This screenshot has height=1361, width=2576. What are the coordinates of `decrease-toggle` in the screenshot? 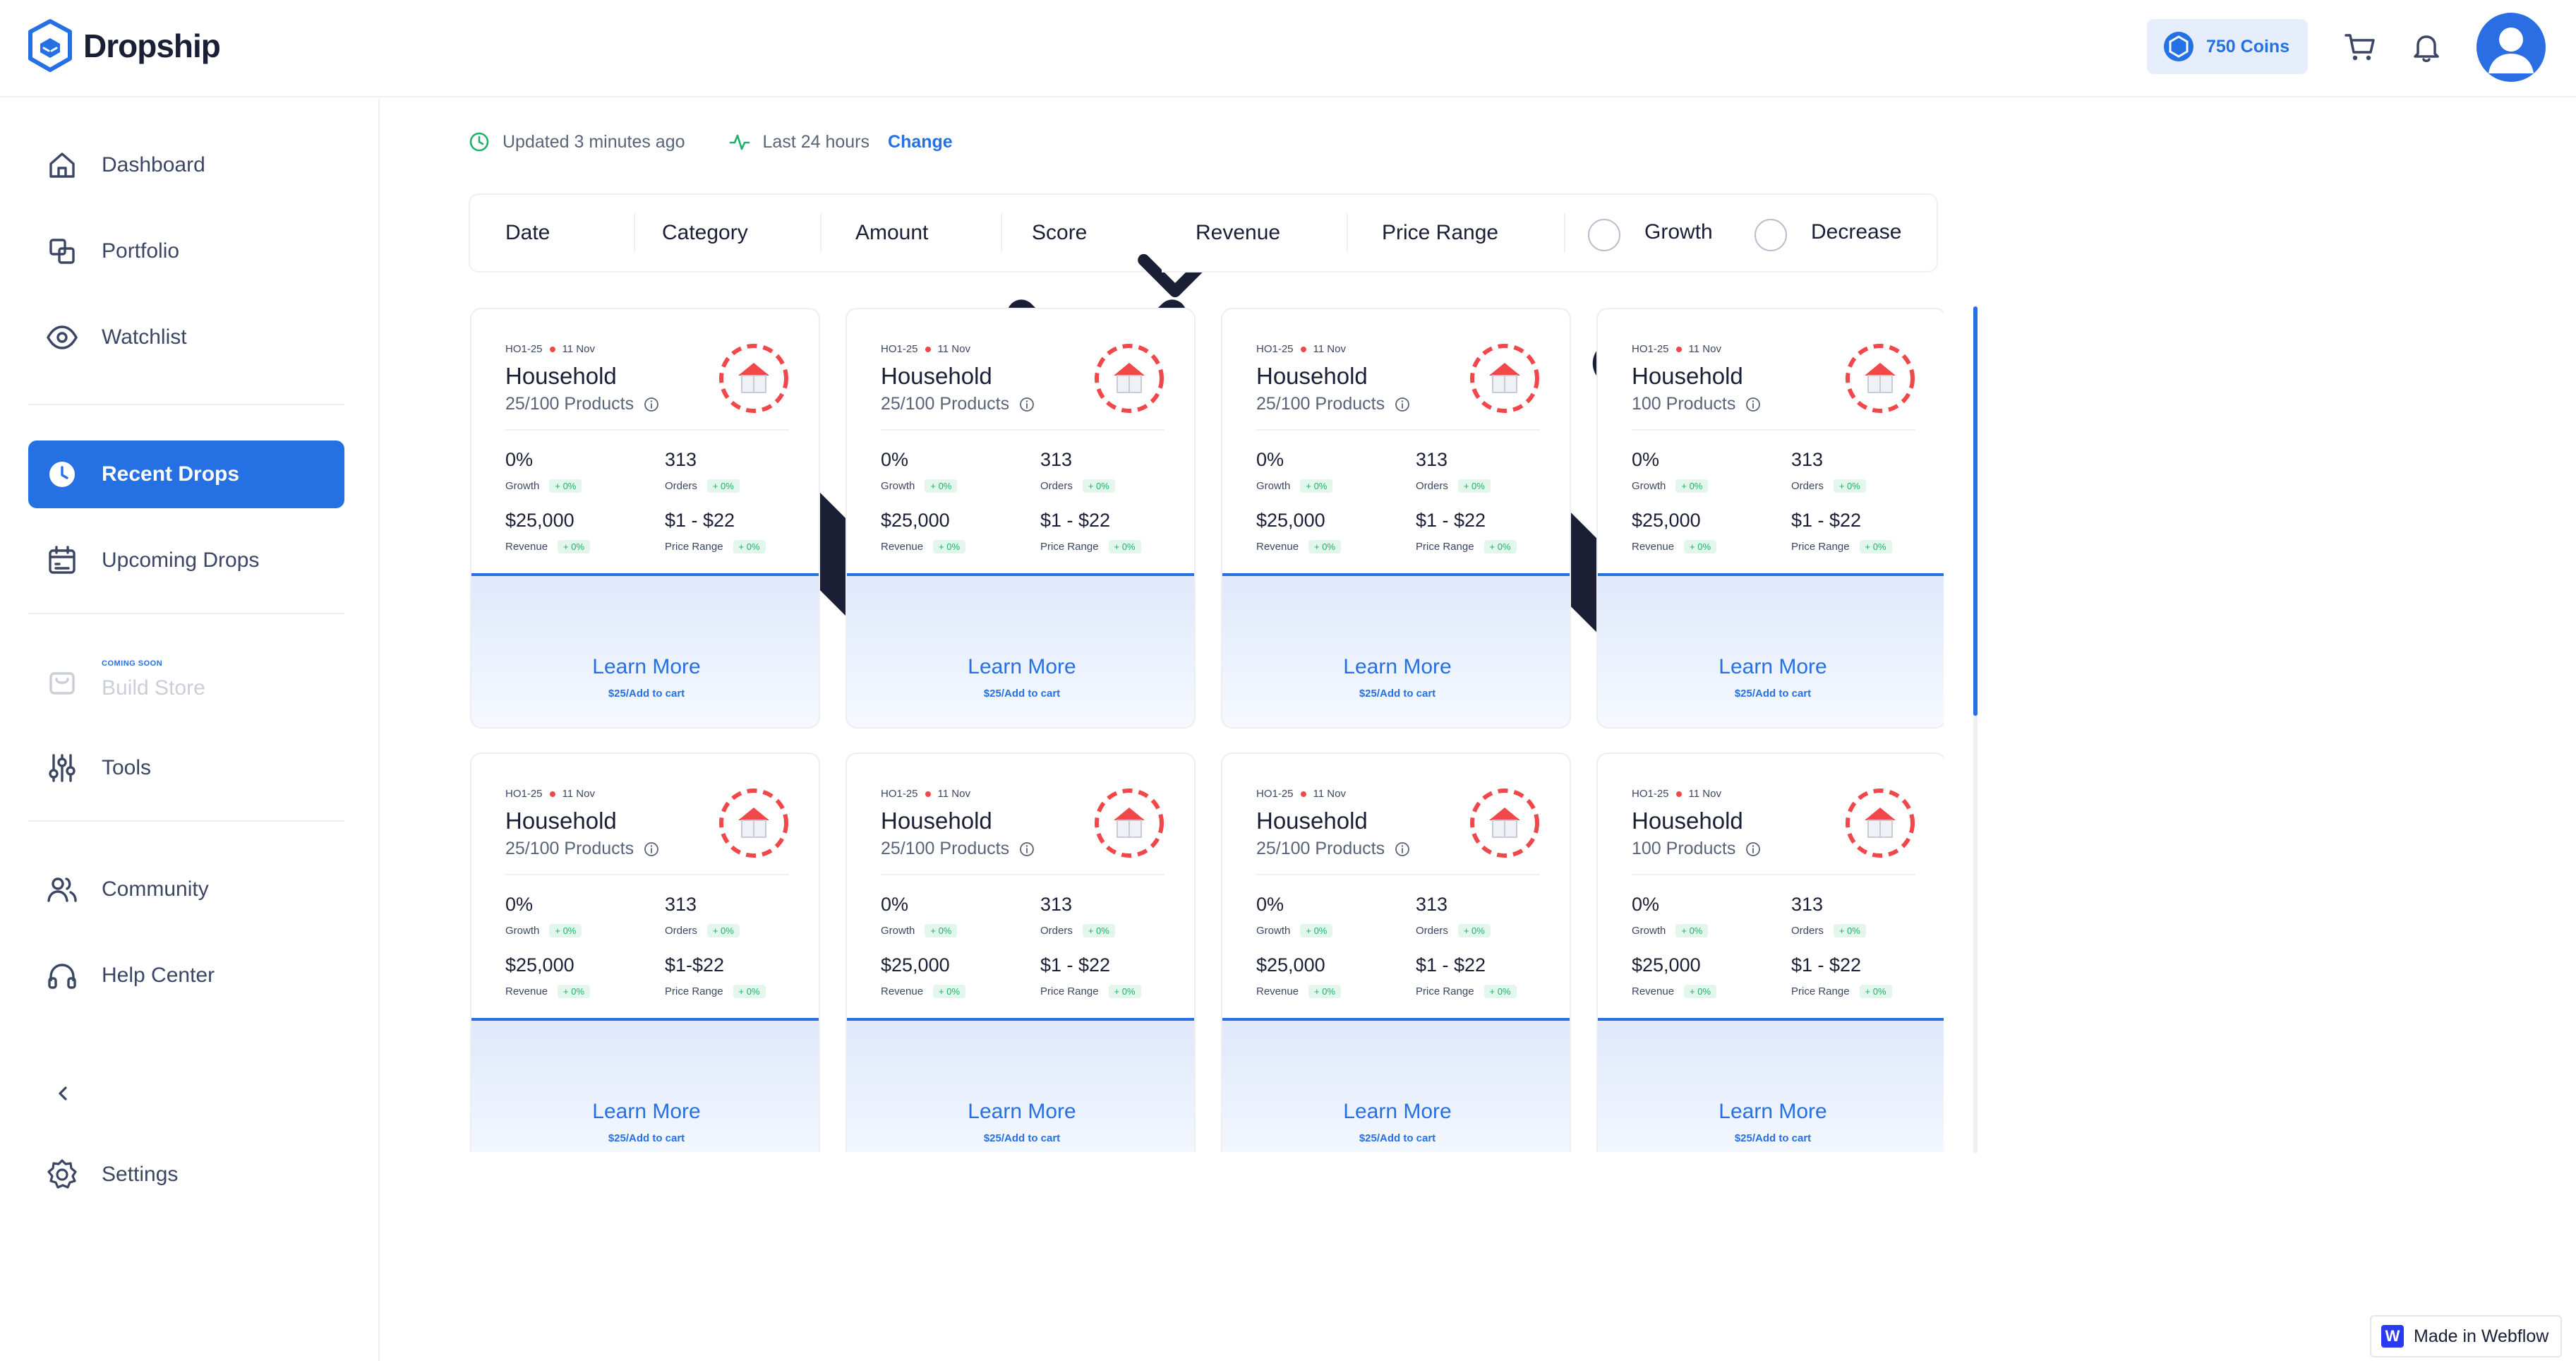 It's located at (1771, 235).